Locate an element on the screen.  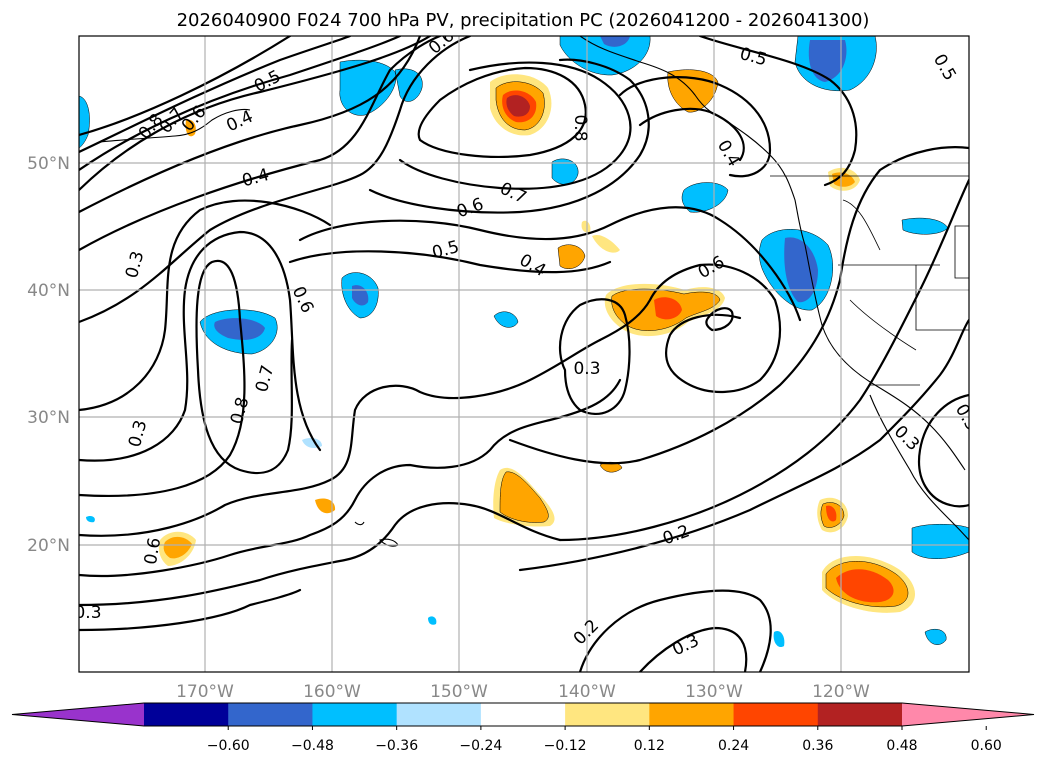
colorbar-tick-label: 0.12 is located at coordinates (649, 746).